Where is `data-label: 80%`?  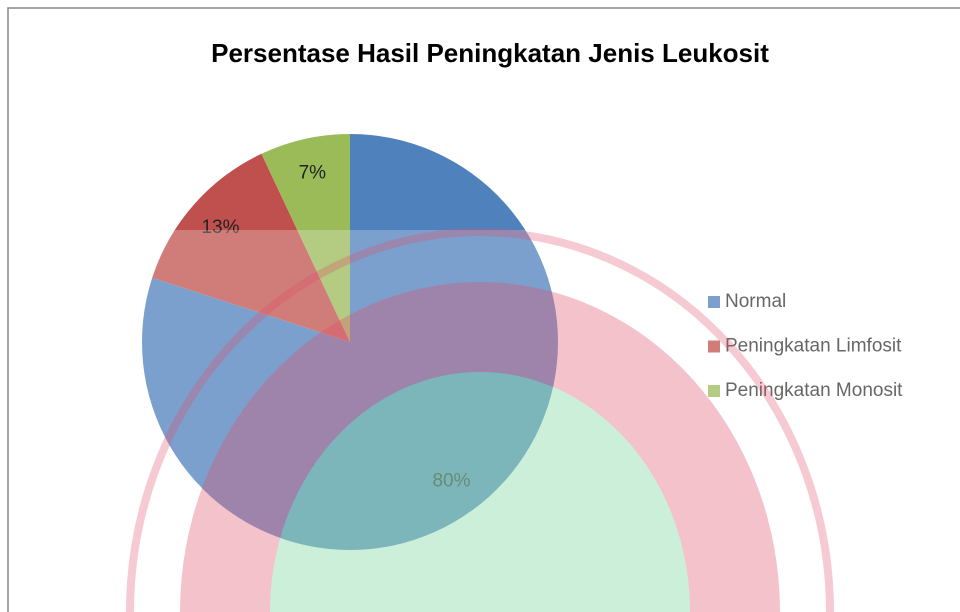 data-label: 80% is located at coordinates (451, 481).